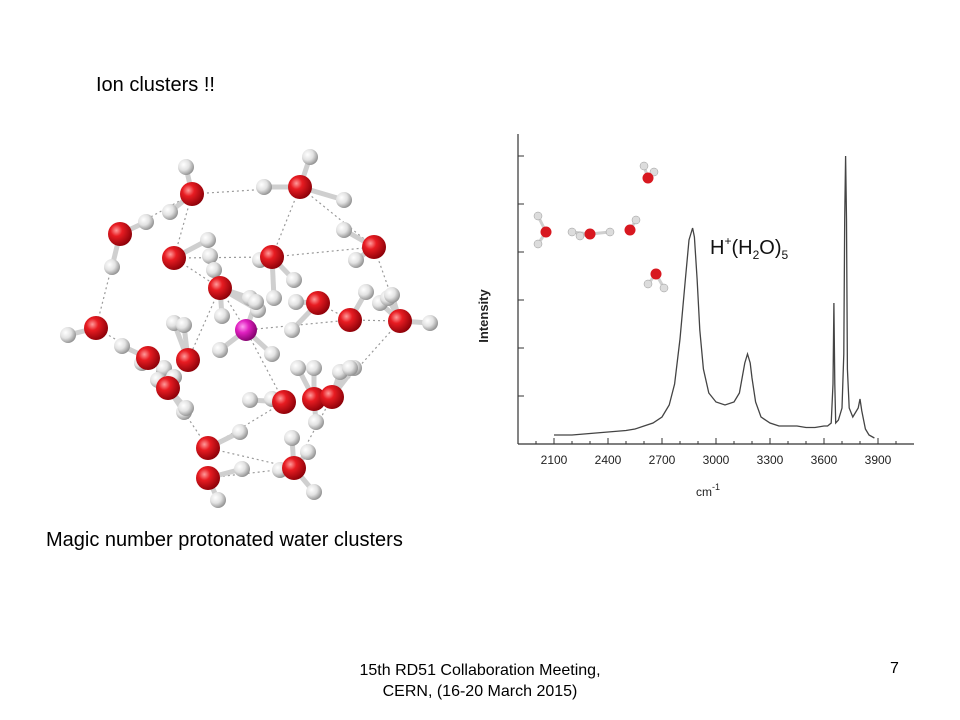 This screenshot has width=960, height=720. I want to click on spectrum-line, so click(714, 297).